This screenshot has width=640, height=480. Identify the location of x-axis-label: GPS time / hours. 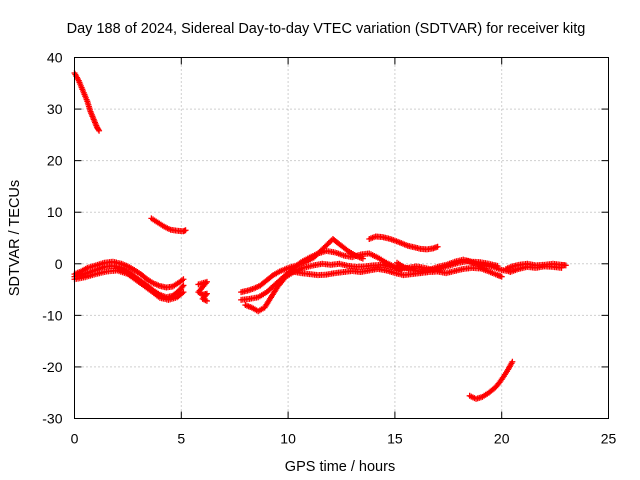
(340, 467).